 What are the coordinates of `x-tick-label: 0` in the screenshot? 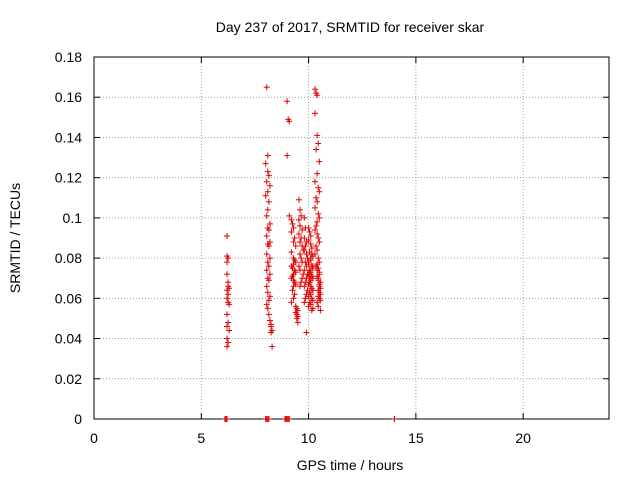 It's located at (94, 438).